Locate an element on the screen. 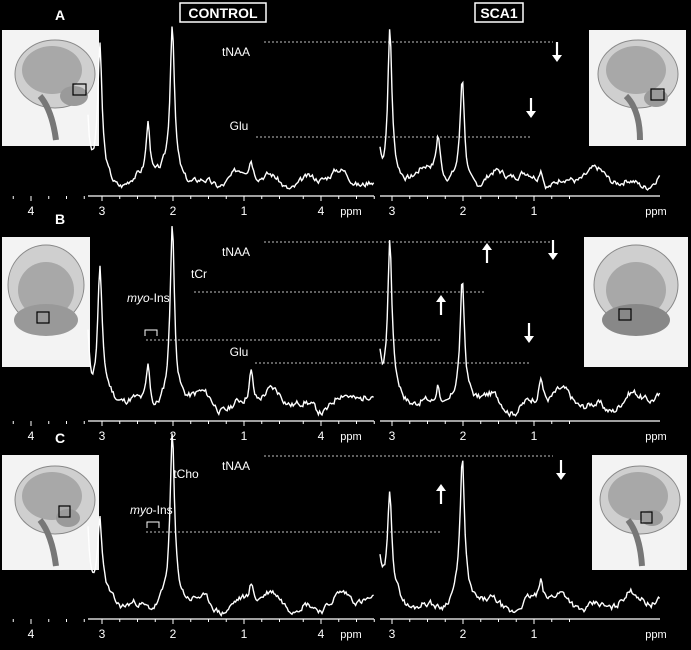 This screenshot has height=650, width=691. spectrum-c-sca1 is located at coordinates (520, 537).